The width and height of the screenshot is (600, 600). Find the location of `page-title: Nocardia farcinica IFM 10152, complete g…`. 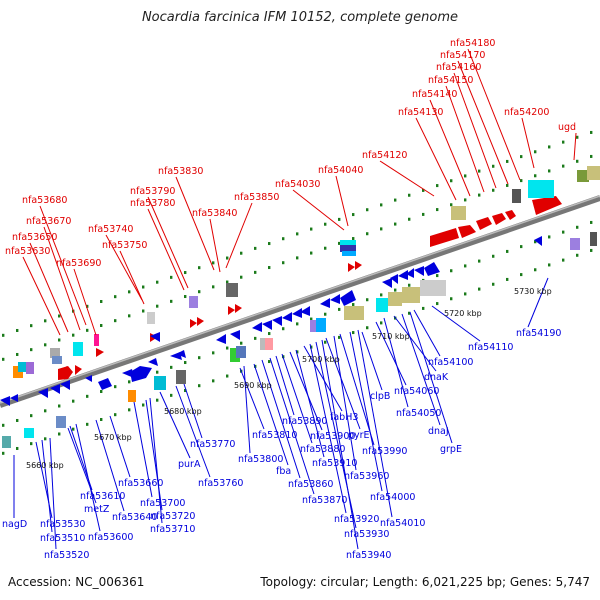

page-title: Nocardia farcinica IFM 10152, complete g… is located at coordinates (300, 17).